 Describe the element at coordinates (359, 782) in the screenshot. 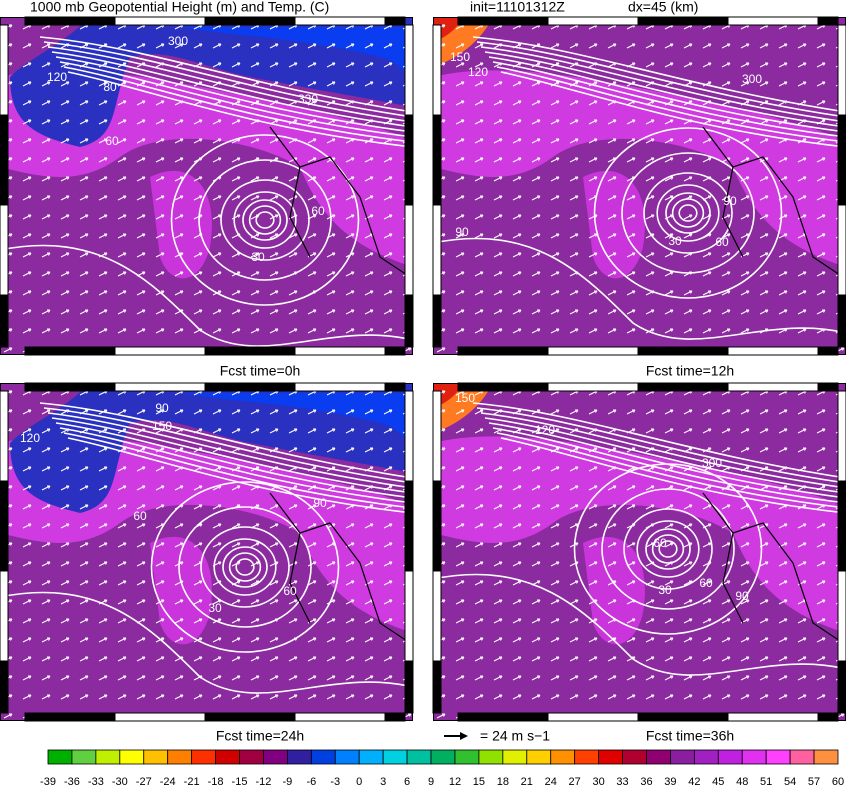

I see `colorbar-tick-label: 0` at that location.